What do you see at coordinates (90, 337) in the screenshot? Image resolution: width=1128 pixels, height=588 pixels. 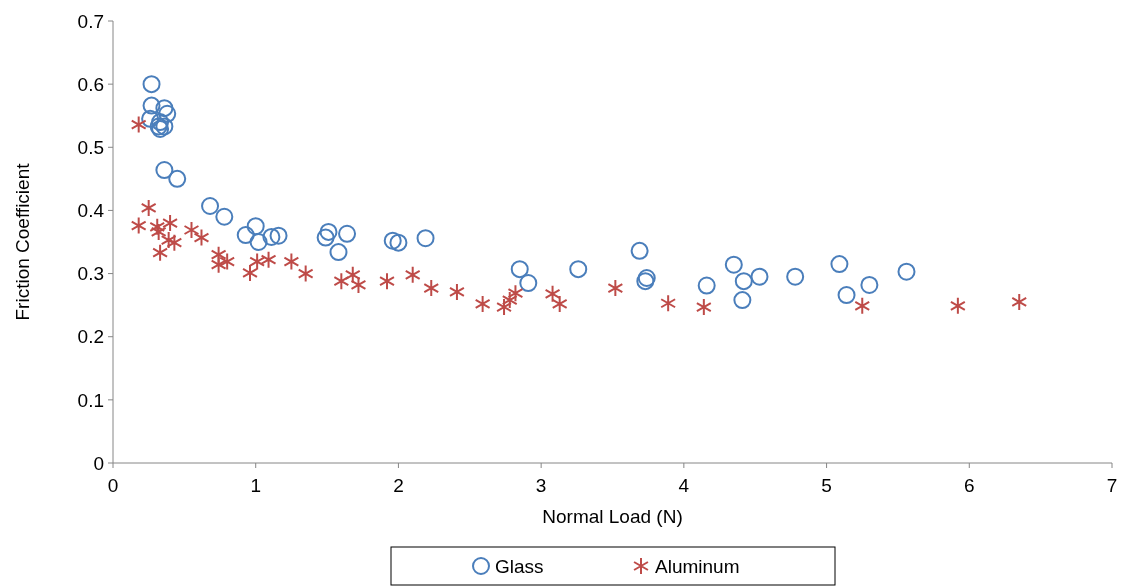 I see `y-tick-label: 0.2` at bounding box center [90, 337].